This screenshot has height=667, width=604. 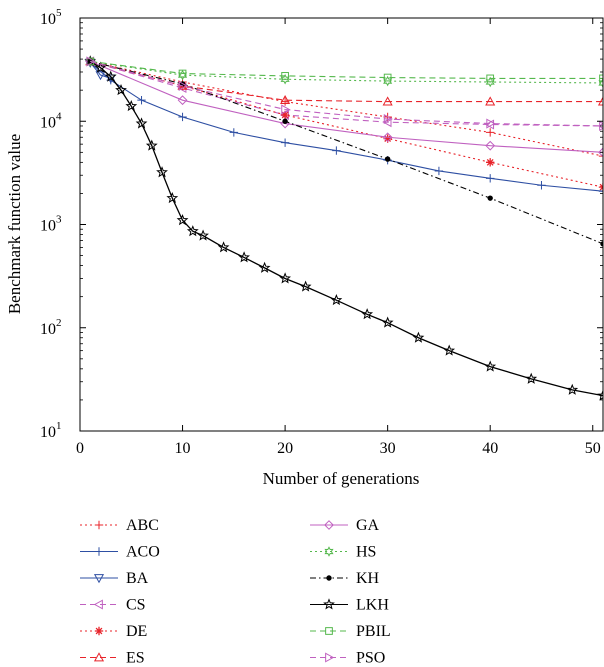 I want to click on legend-item-lkh: LKH, so click(x=349, y=605).